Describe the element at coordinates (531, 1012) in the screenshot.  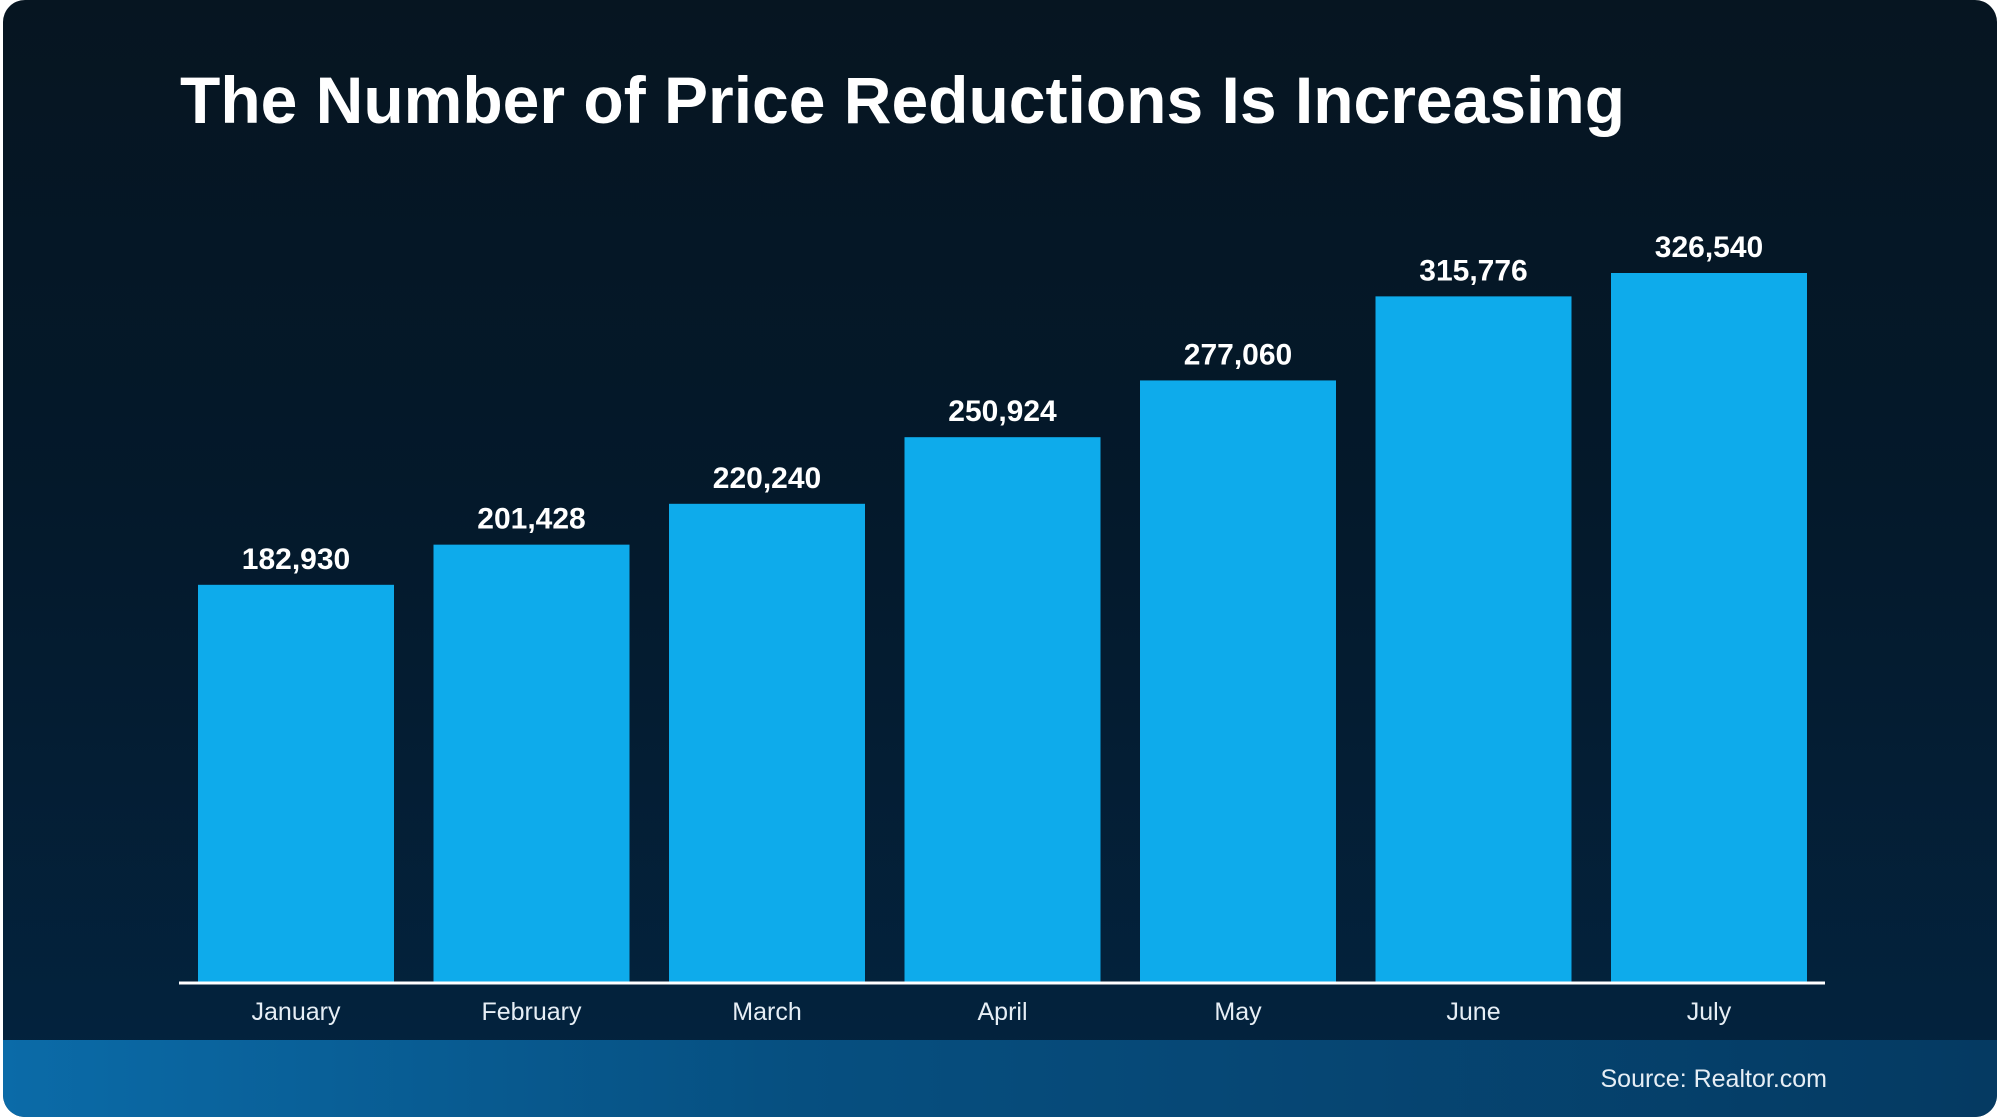
I see `x-tick-label: February` at that location.